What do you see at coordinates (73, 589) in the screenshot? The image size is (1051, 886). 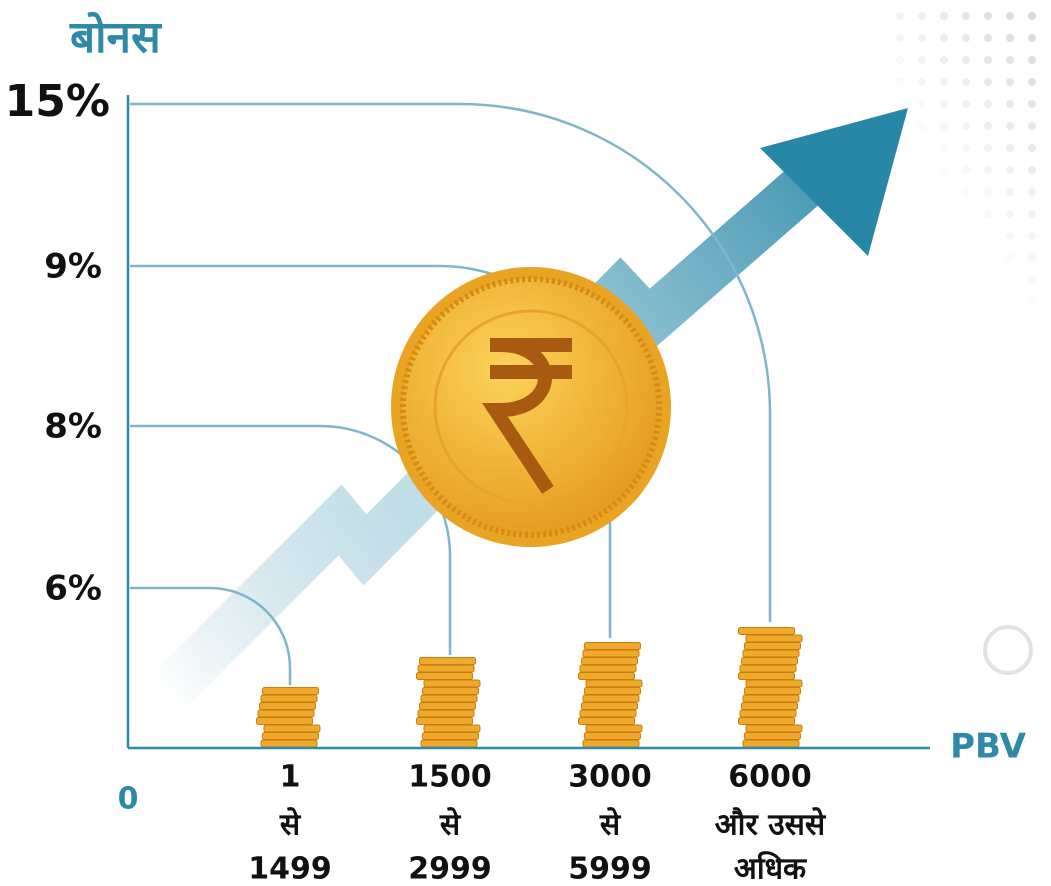 I see `y-label: 6%` at bounding box center [73, 589].